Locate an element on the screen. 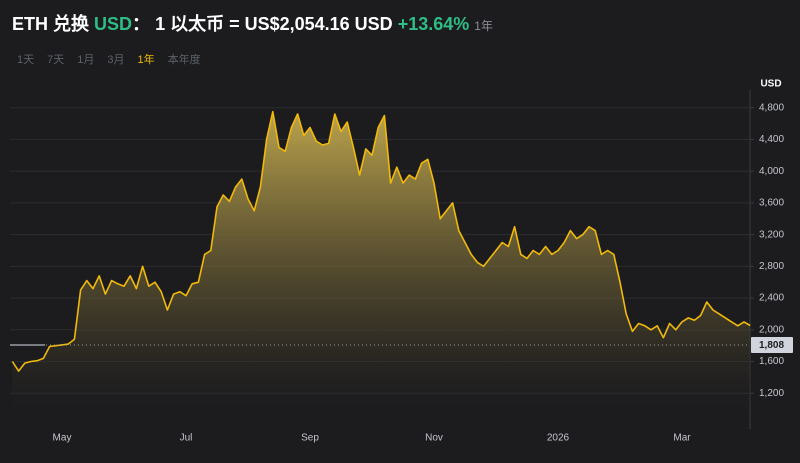 The width and height of the screenshot is (800, 463). x-tick-label: Mar is located at coordinates (682, 438).